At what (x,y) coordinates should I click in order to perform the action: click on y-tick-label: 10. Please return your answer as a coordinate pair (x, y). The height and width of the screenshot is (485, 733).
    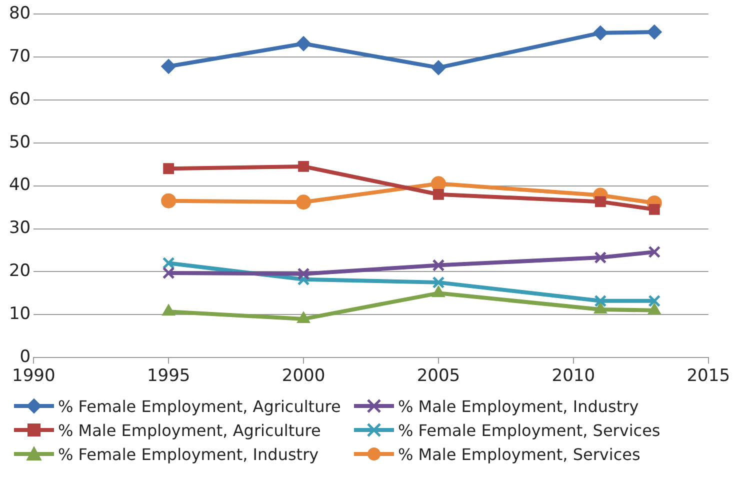
    Looking at the image, I should click on (19, 314).